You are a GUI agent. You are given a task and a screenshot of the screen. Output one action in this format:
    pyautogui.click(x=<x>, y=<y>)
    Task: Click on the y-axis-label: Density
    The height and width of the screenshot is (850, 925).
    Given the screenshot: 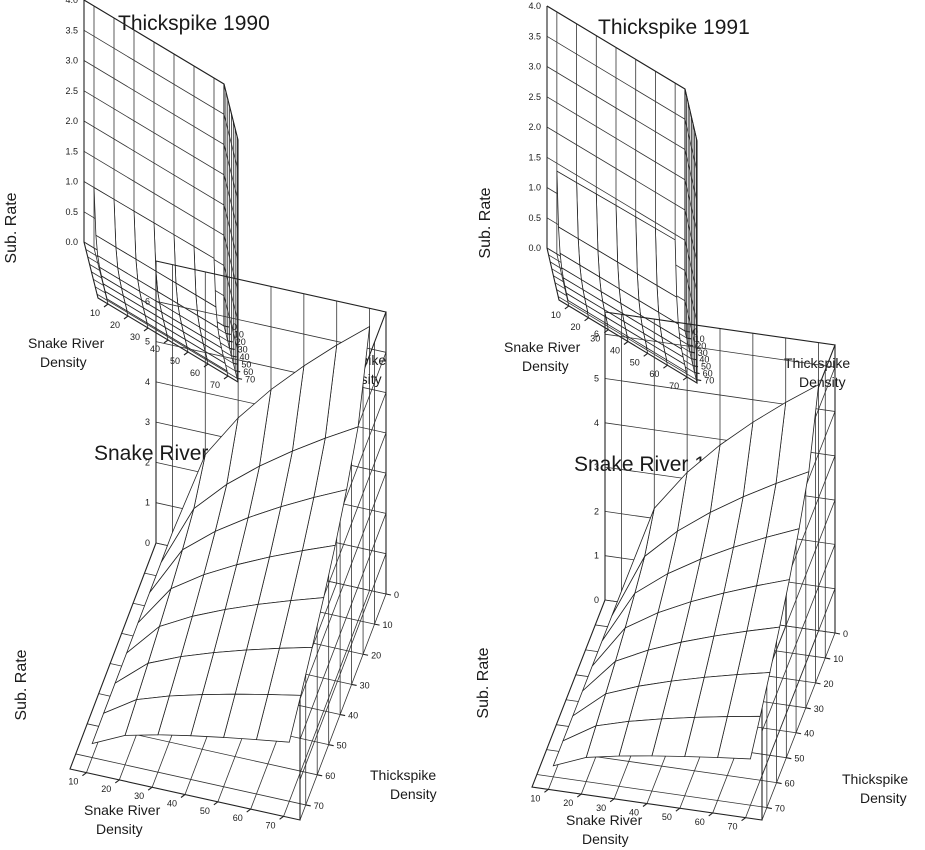 What is the action you would take?
    pyautogui.click(x=883, y=798)
    